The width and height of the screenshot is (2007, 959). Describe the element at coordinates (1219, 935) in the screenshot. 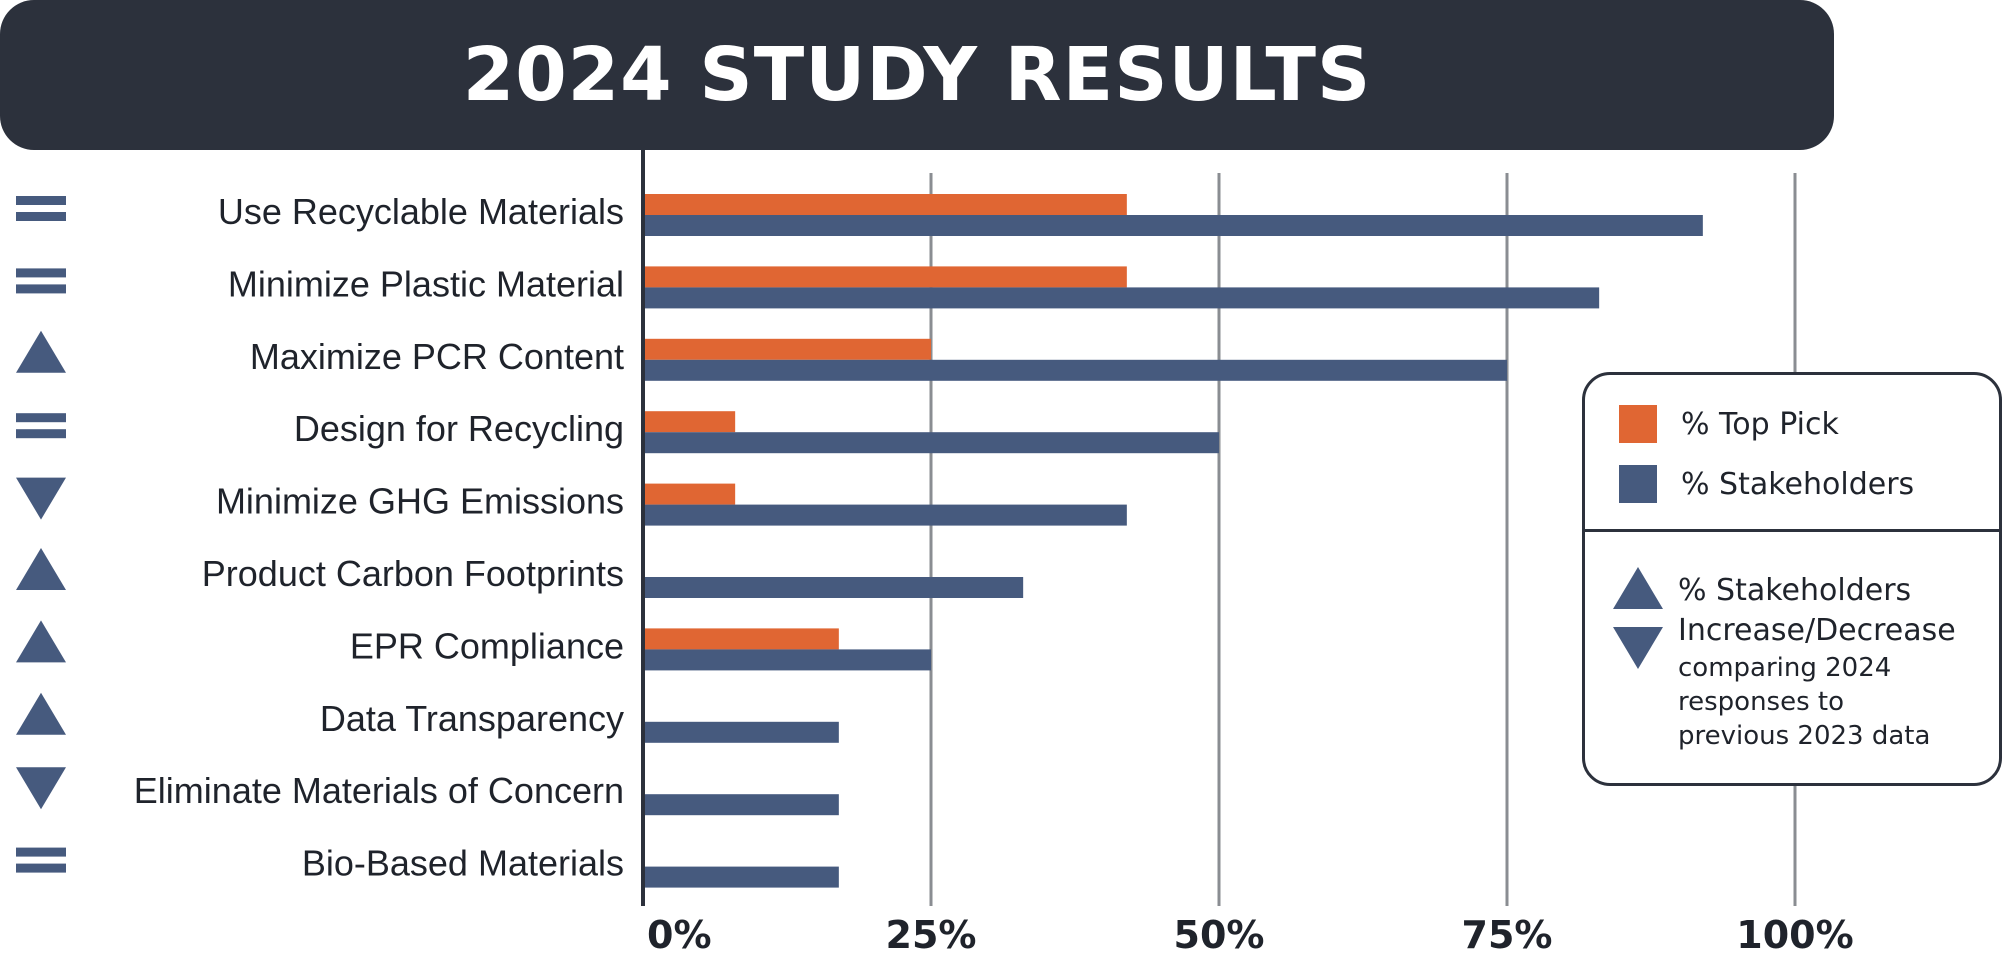

I see `x-tick-label-50: 50%` at that location.